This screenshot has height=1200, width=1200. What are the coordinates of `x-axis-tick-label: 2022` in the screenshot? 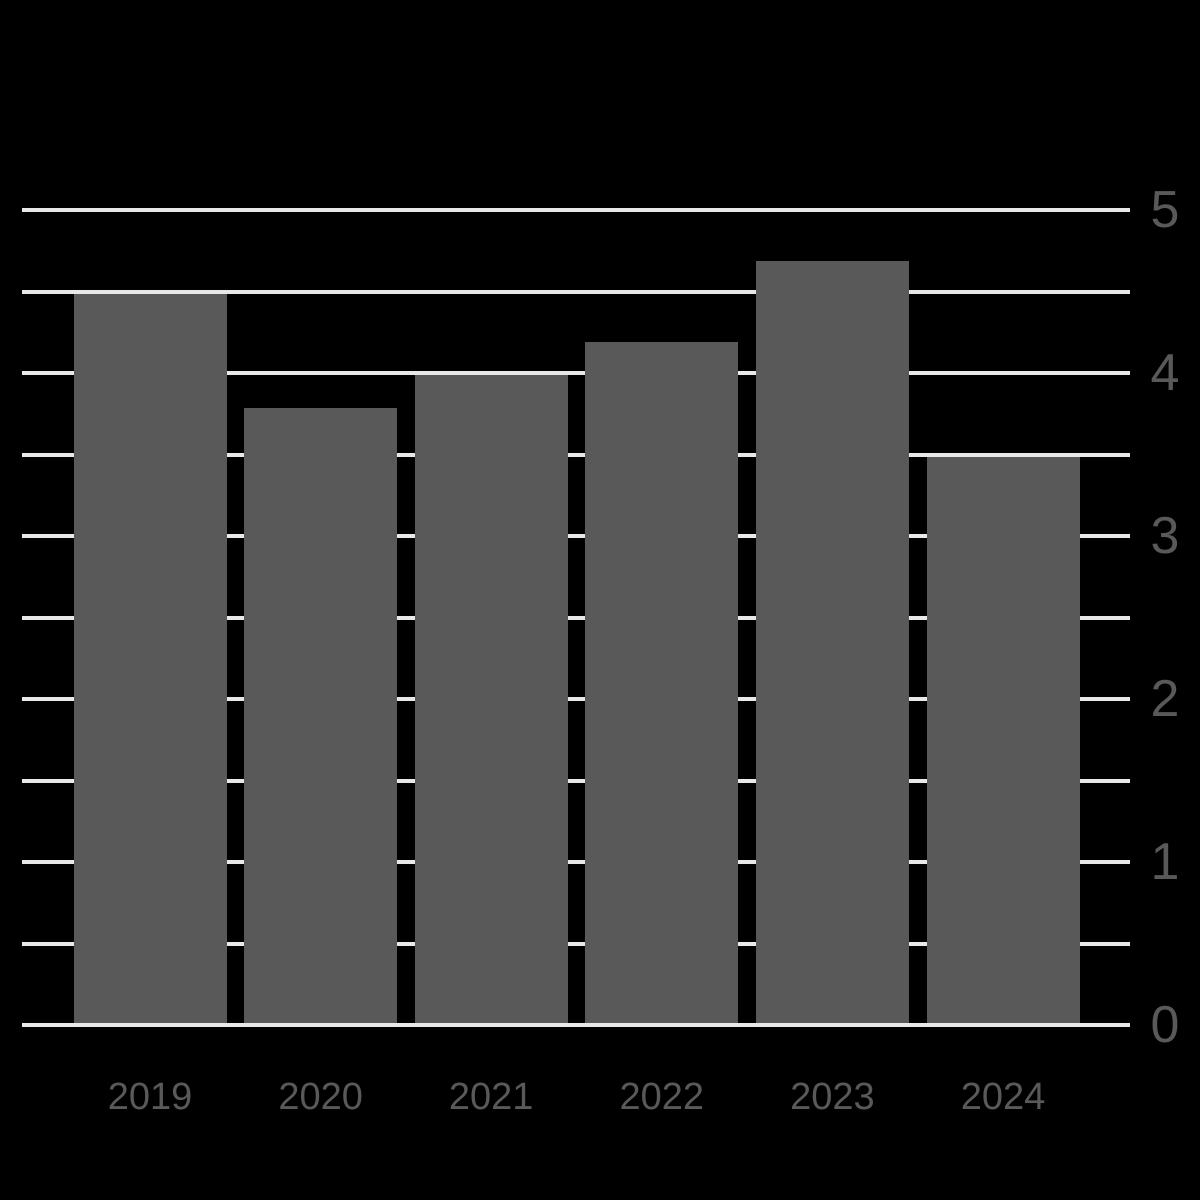 It's located at (662, 1097).